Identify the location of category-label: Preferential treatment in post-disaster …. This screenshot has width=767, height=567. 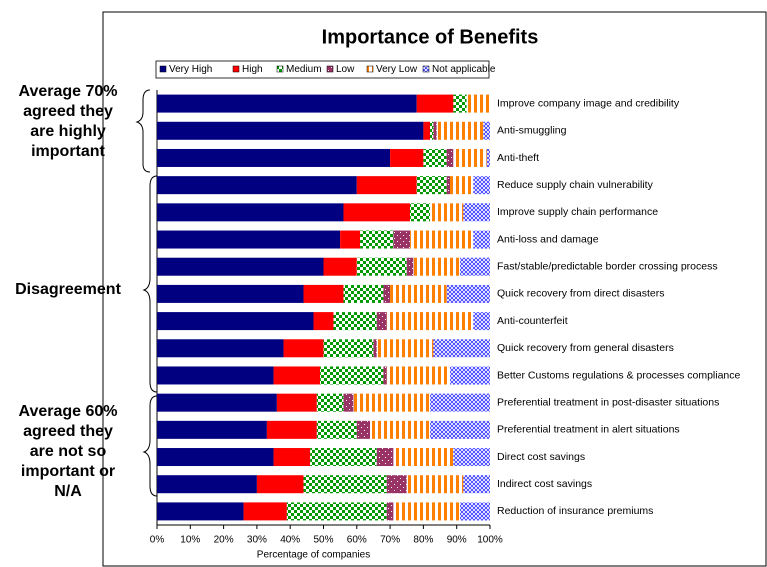
(608, 402).